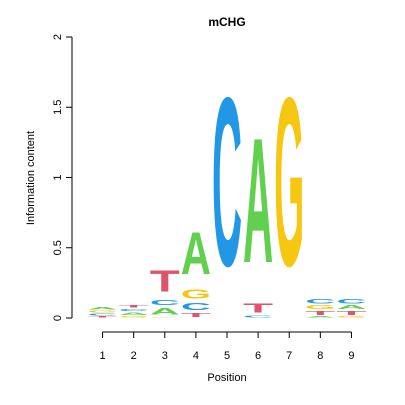  Describe the element at coordinates (134, 314) in the screenshot. I see `logo-letter-a-pos-2: A` at that location.